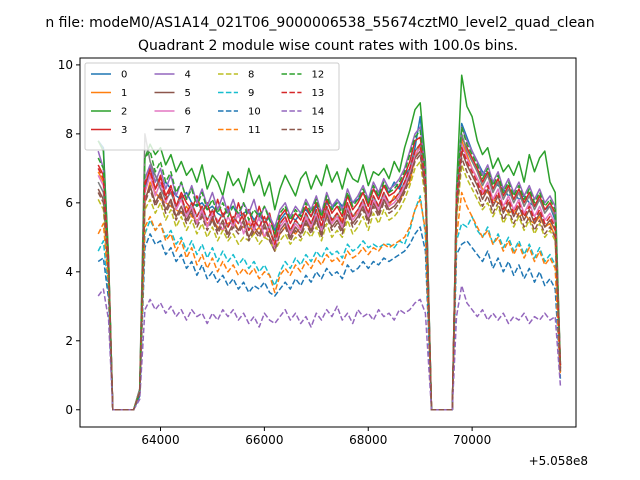  What do you see at coordinates (368, 440) in the screenshot?
I see `x-tick-label: 68000` at bounding box center [368, 440].